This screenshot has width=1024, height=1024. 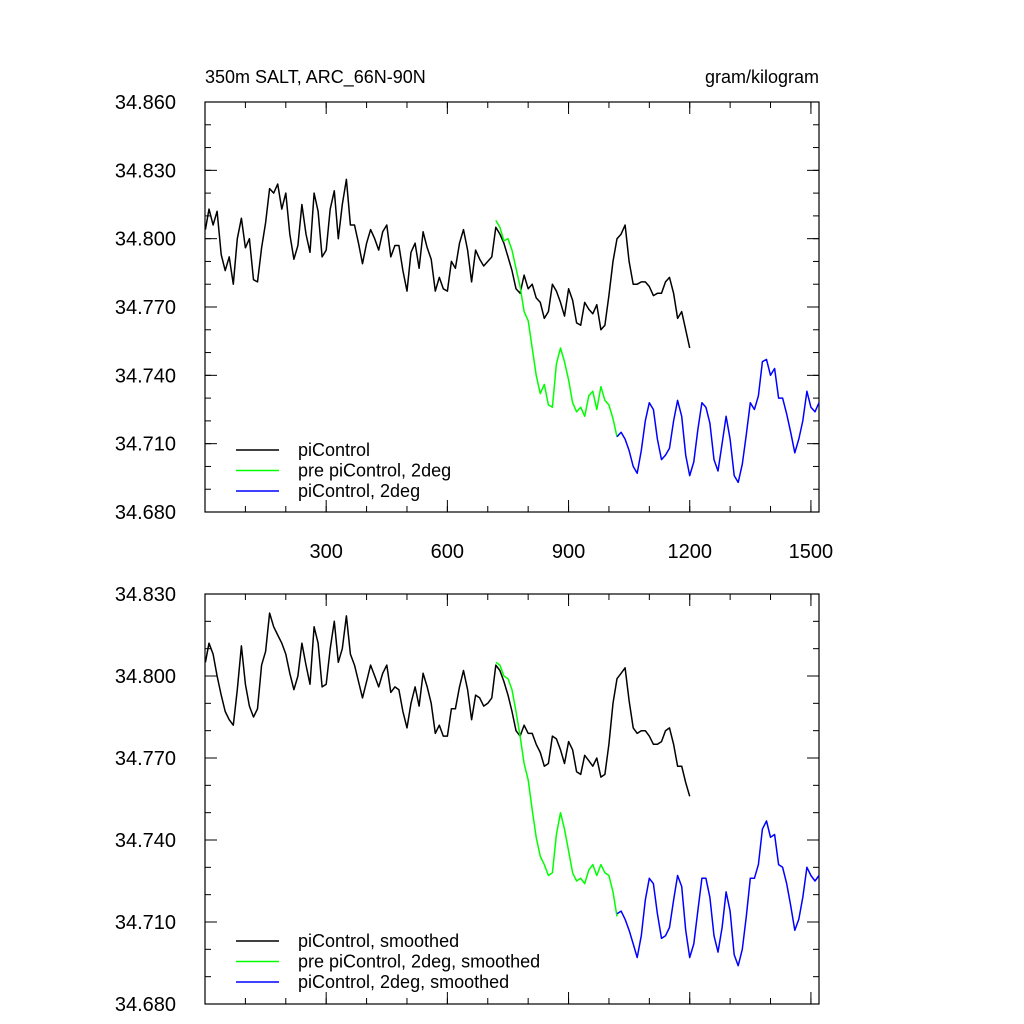 What do you see at coordinates (556, 789) in the screenshot?
I see `series-line-pre-picontrol-2deg-smoothed` at bounding box center [556, 789].